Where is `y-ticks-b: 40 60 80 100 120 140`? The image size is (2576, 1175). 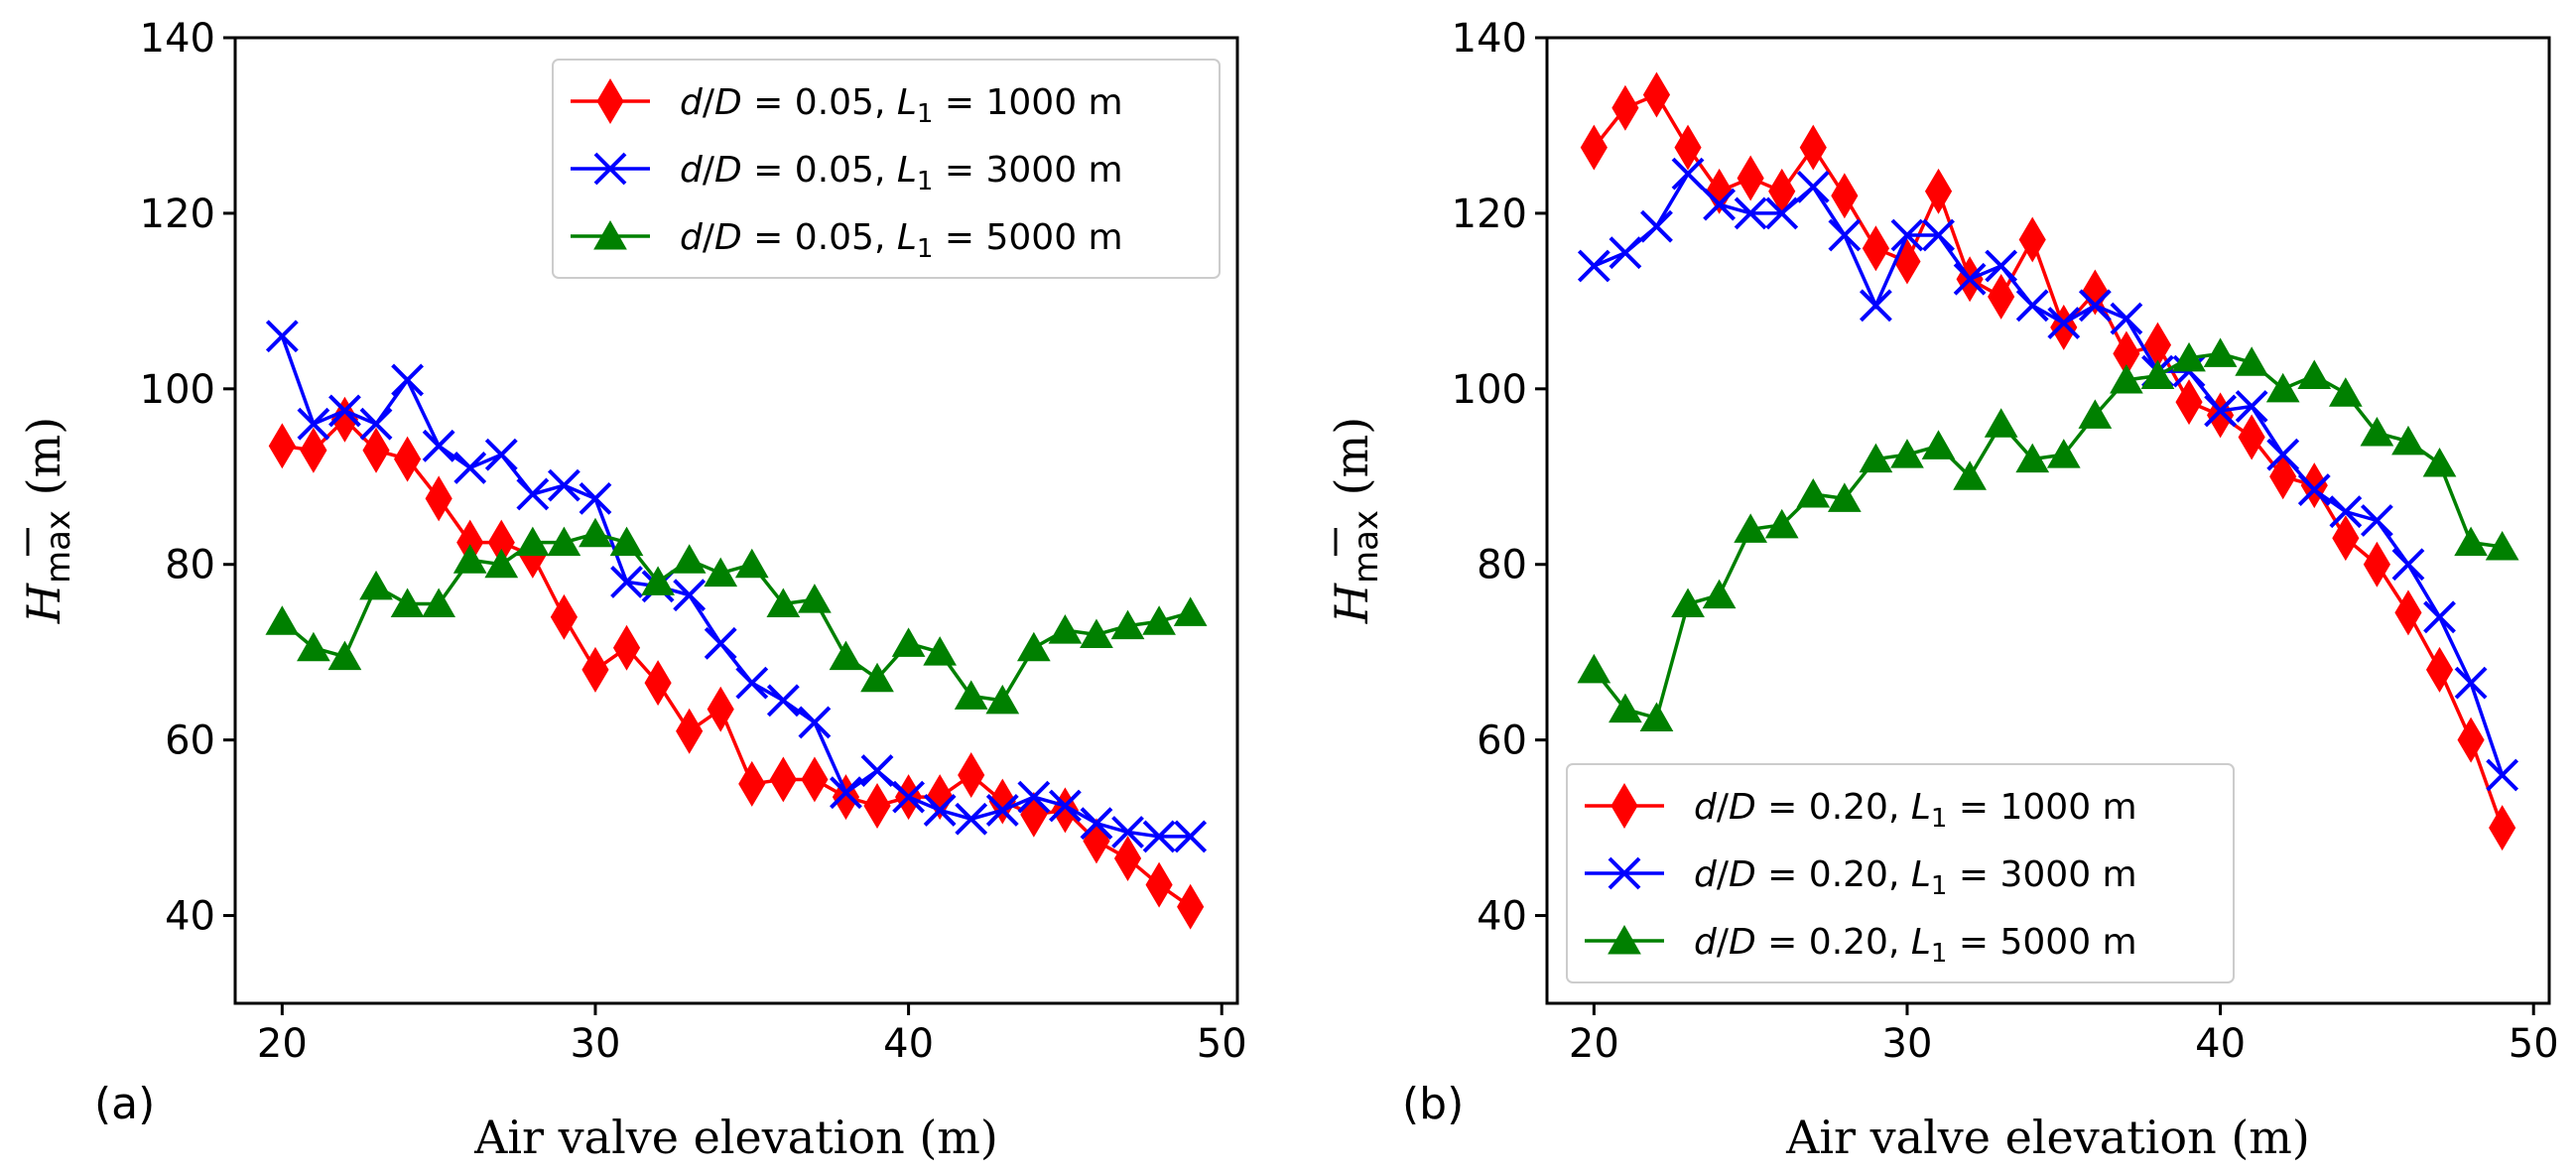 y-ticks-b: 40 60 80 100 120 140 is located at coordinates (1500, 478).